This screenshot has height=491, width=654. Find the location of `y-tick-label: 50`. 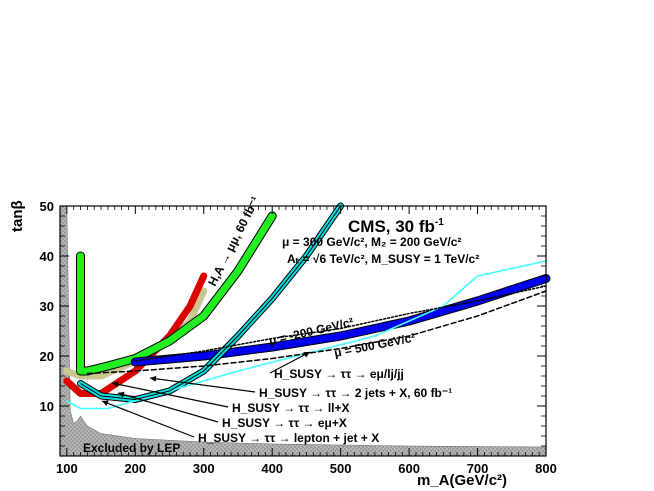

y-tick-label: 50 is located at coordinates (47, 206).